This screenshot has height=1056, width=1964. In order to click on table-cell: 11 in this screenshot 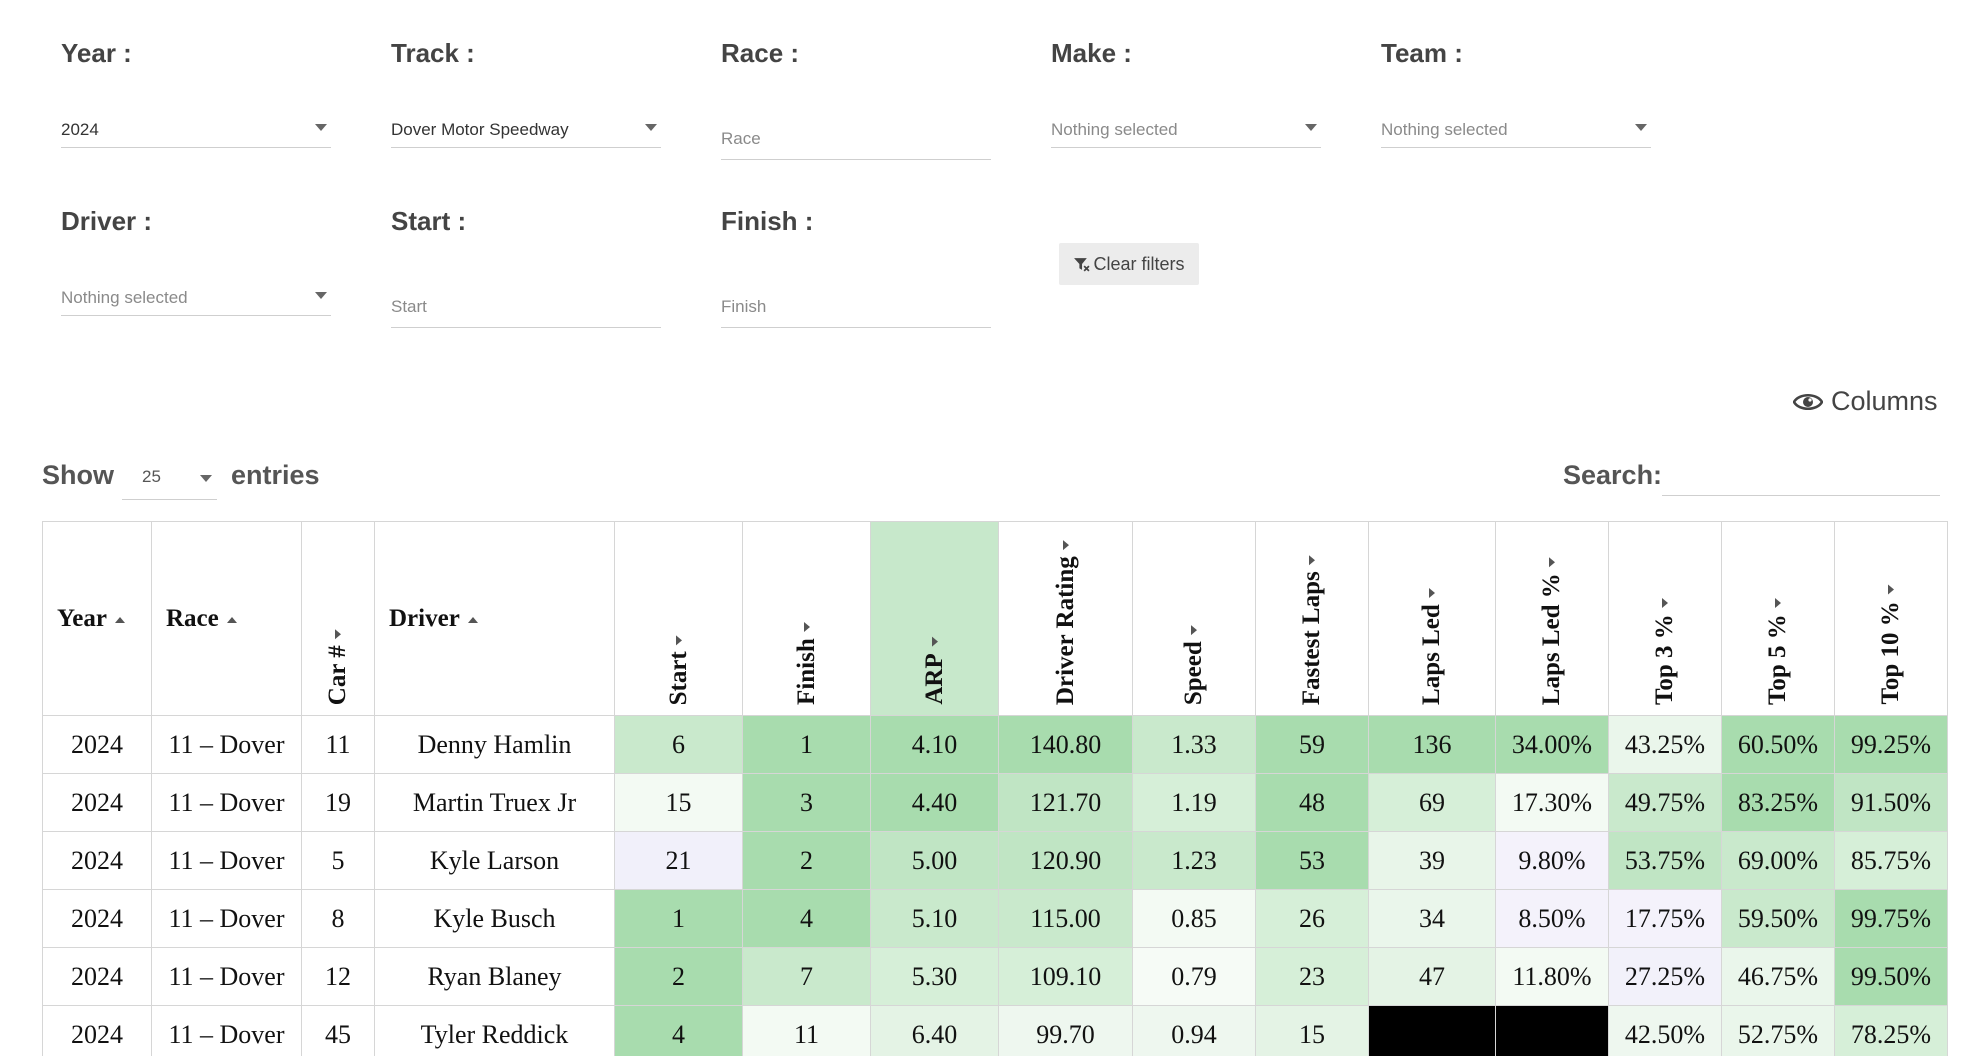, I will do `click(338, 744)`.